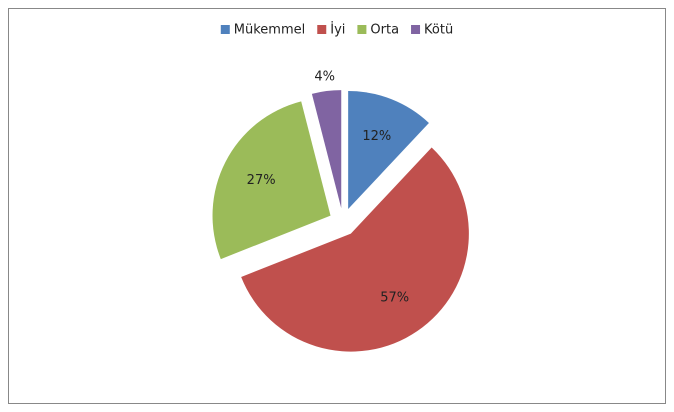 The image size is (674, 412). What do you see at coordinates (438, 30) in the screenshot?
I see `legend-label: Kötü` at bounding box center [438, 30].